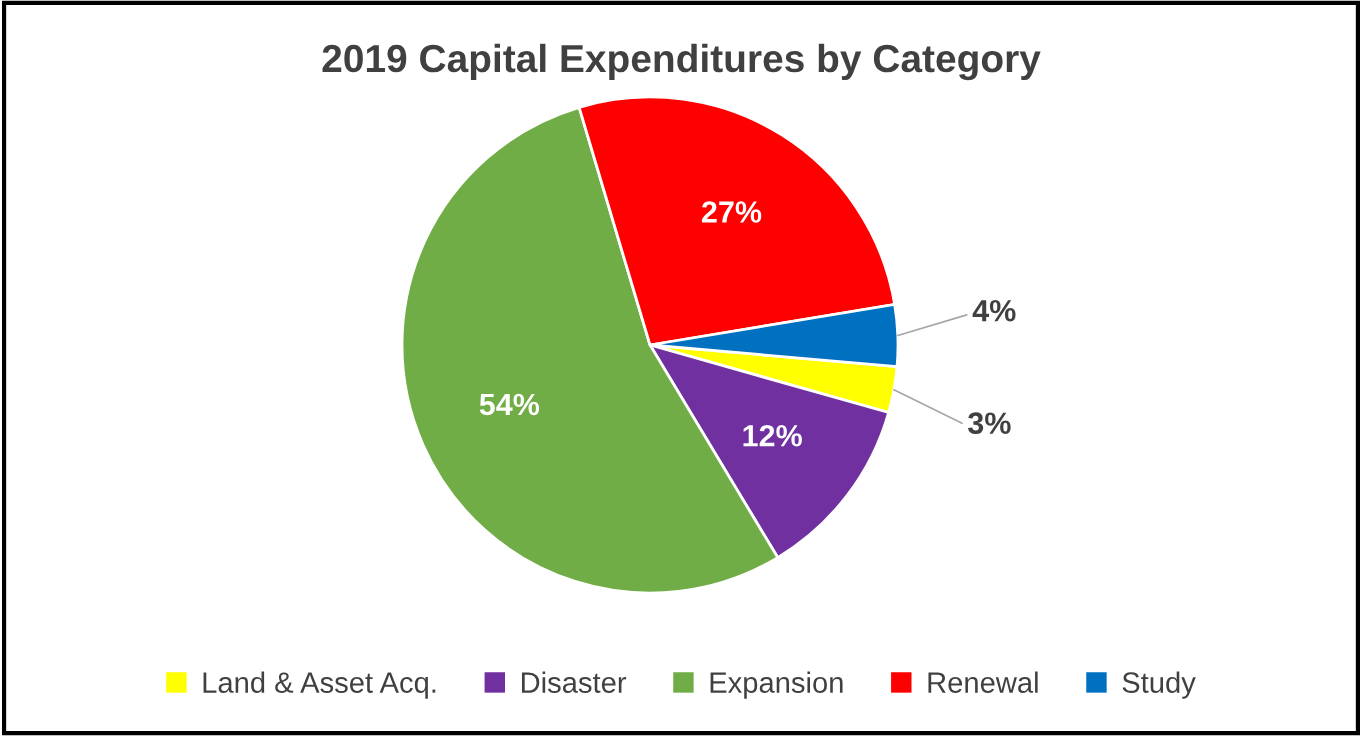  I want to click on legend-label: Land & Asset Acq., so click(319, 685).